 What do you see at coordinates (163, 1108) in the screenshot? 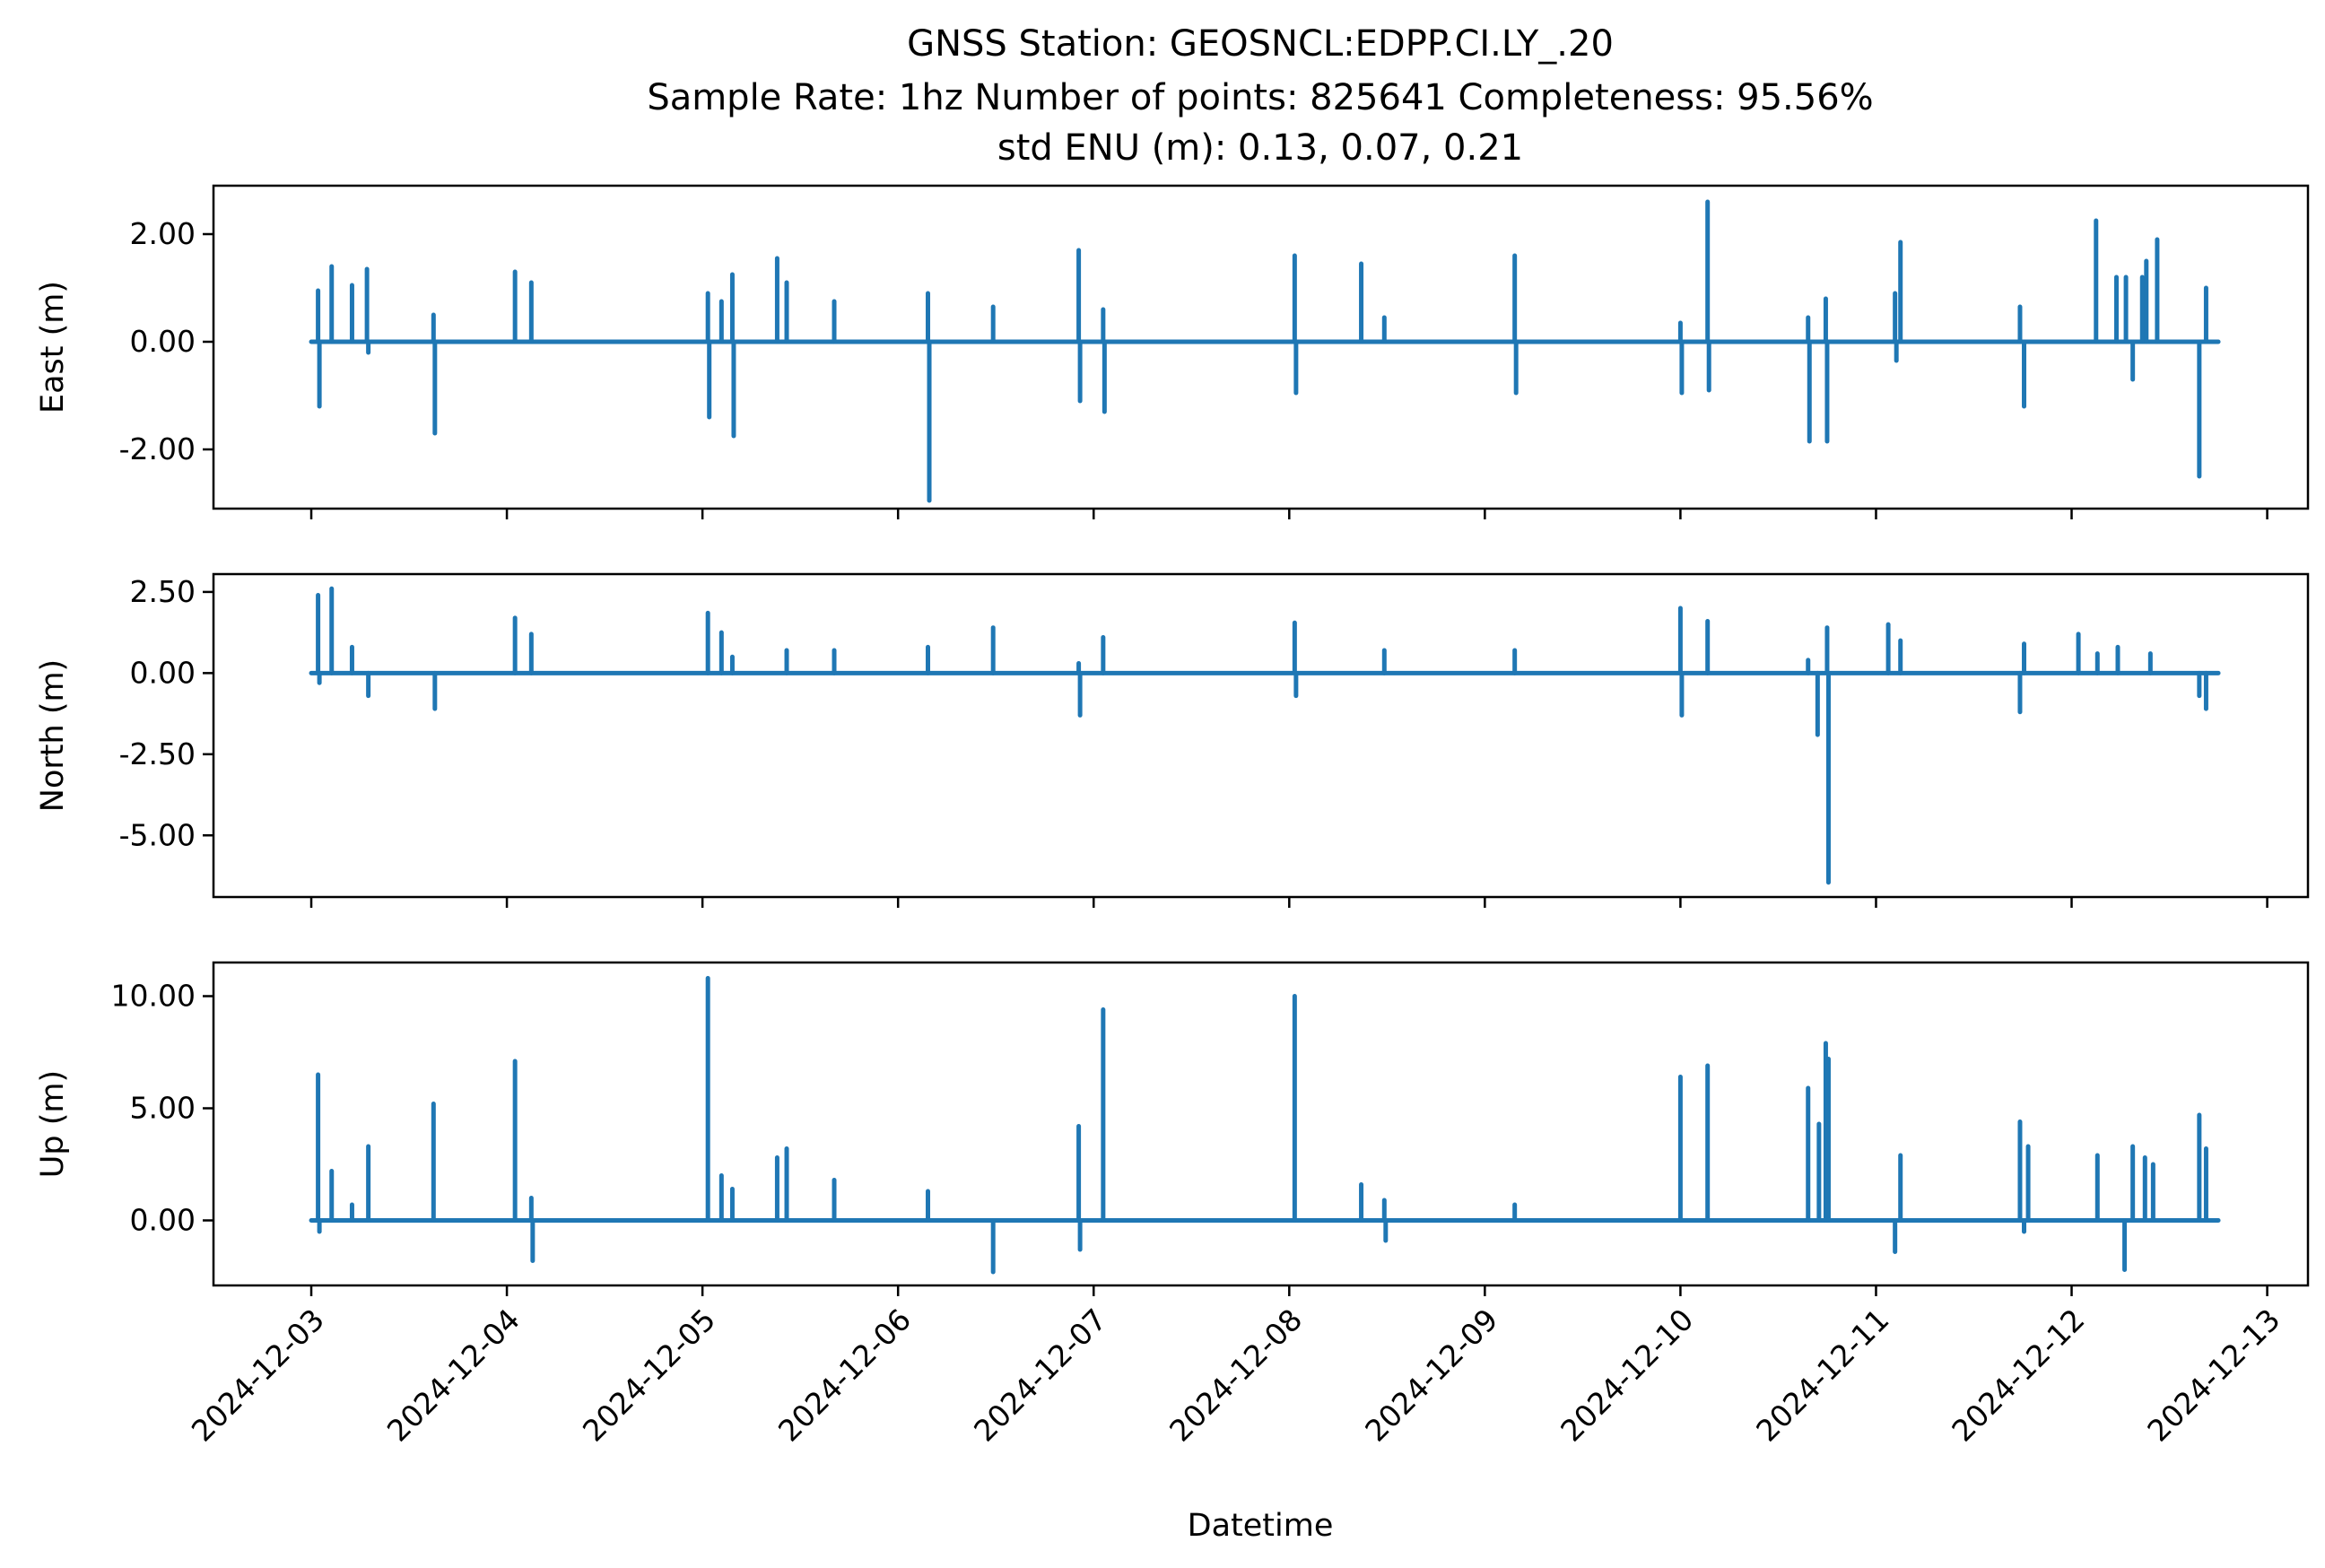
I see `y-tick-label: 5.00` at bounding box center [163, 1108].